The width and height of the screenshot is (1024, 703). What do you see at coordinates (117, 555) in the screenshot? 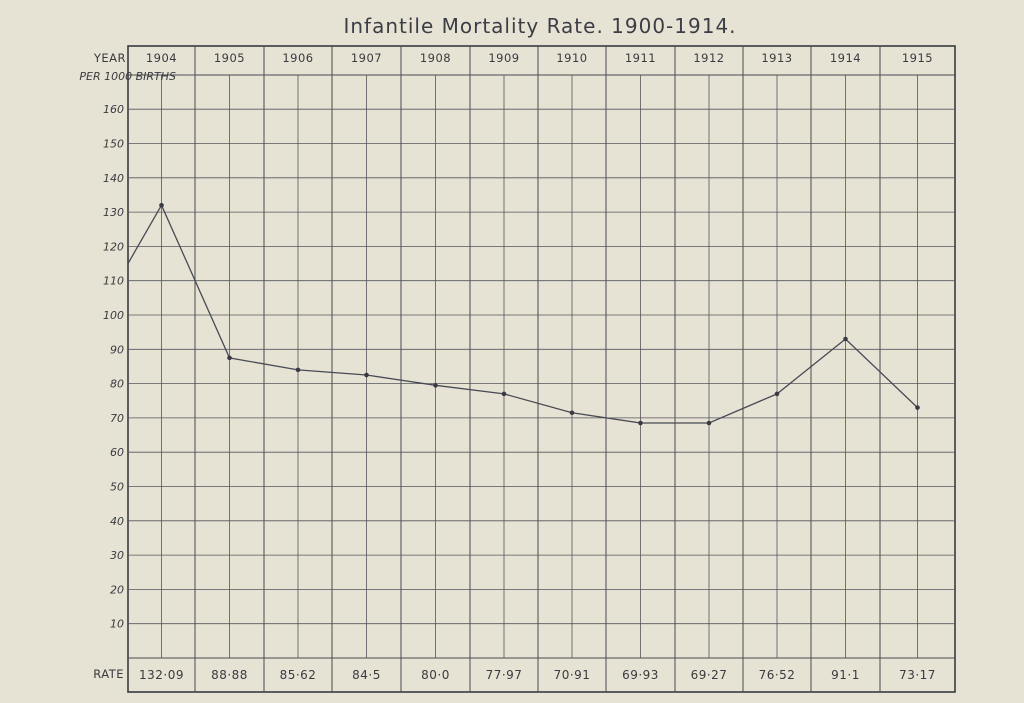
I see `y-tick-label: 30` at bounding box center [117, 555].